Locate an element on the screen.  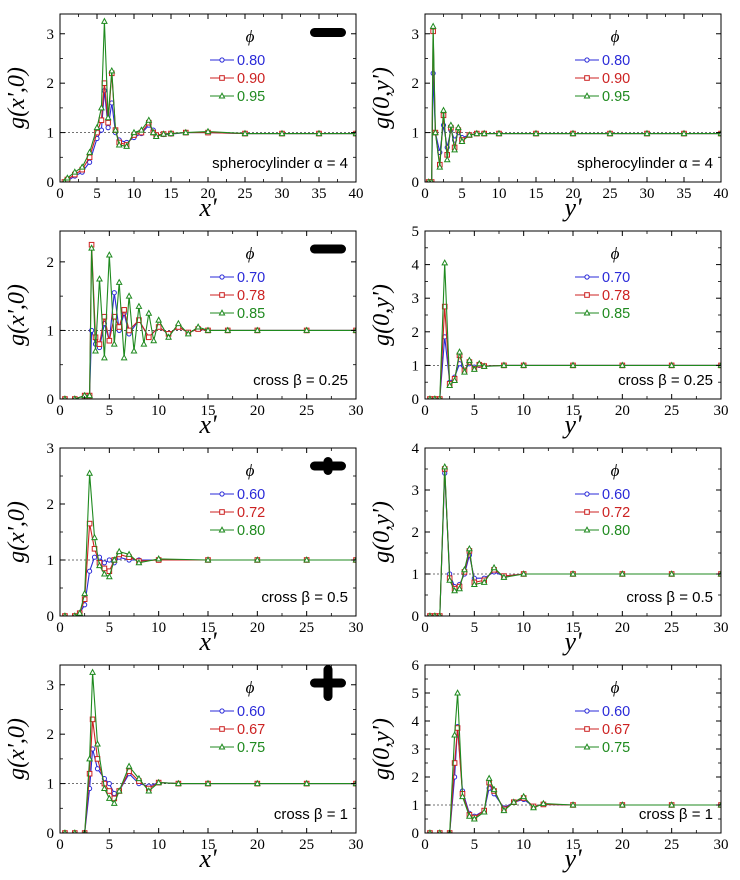
legend-label: 0.72 is located at coordinates (251, 513).